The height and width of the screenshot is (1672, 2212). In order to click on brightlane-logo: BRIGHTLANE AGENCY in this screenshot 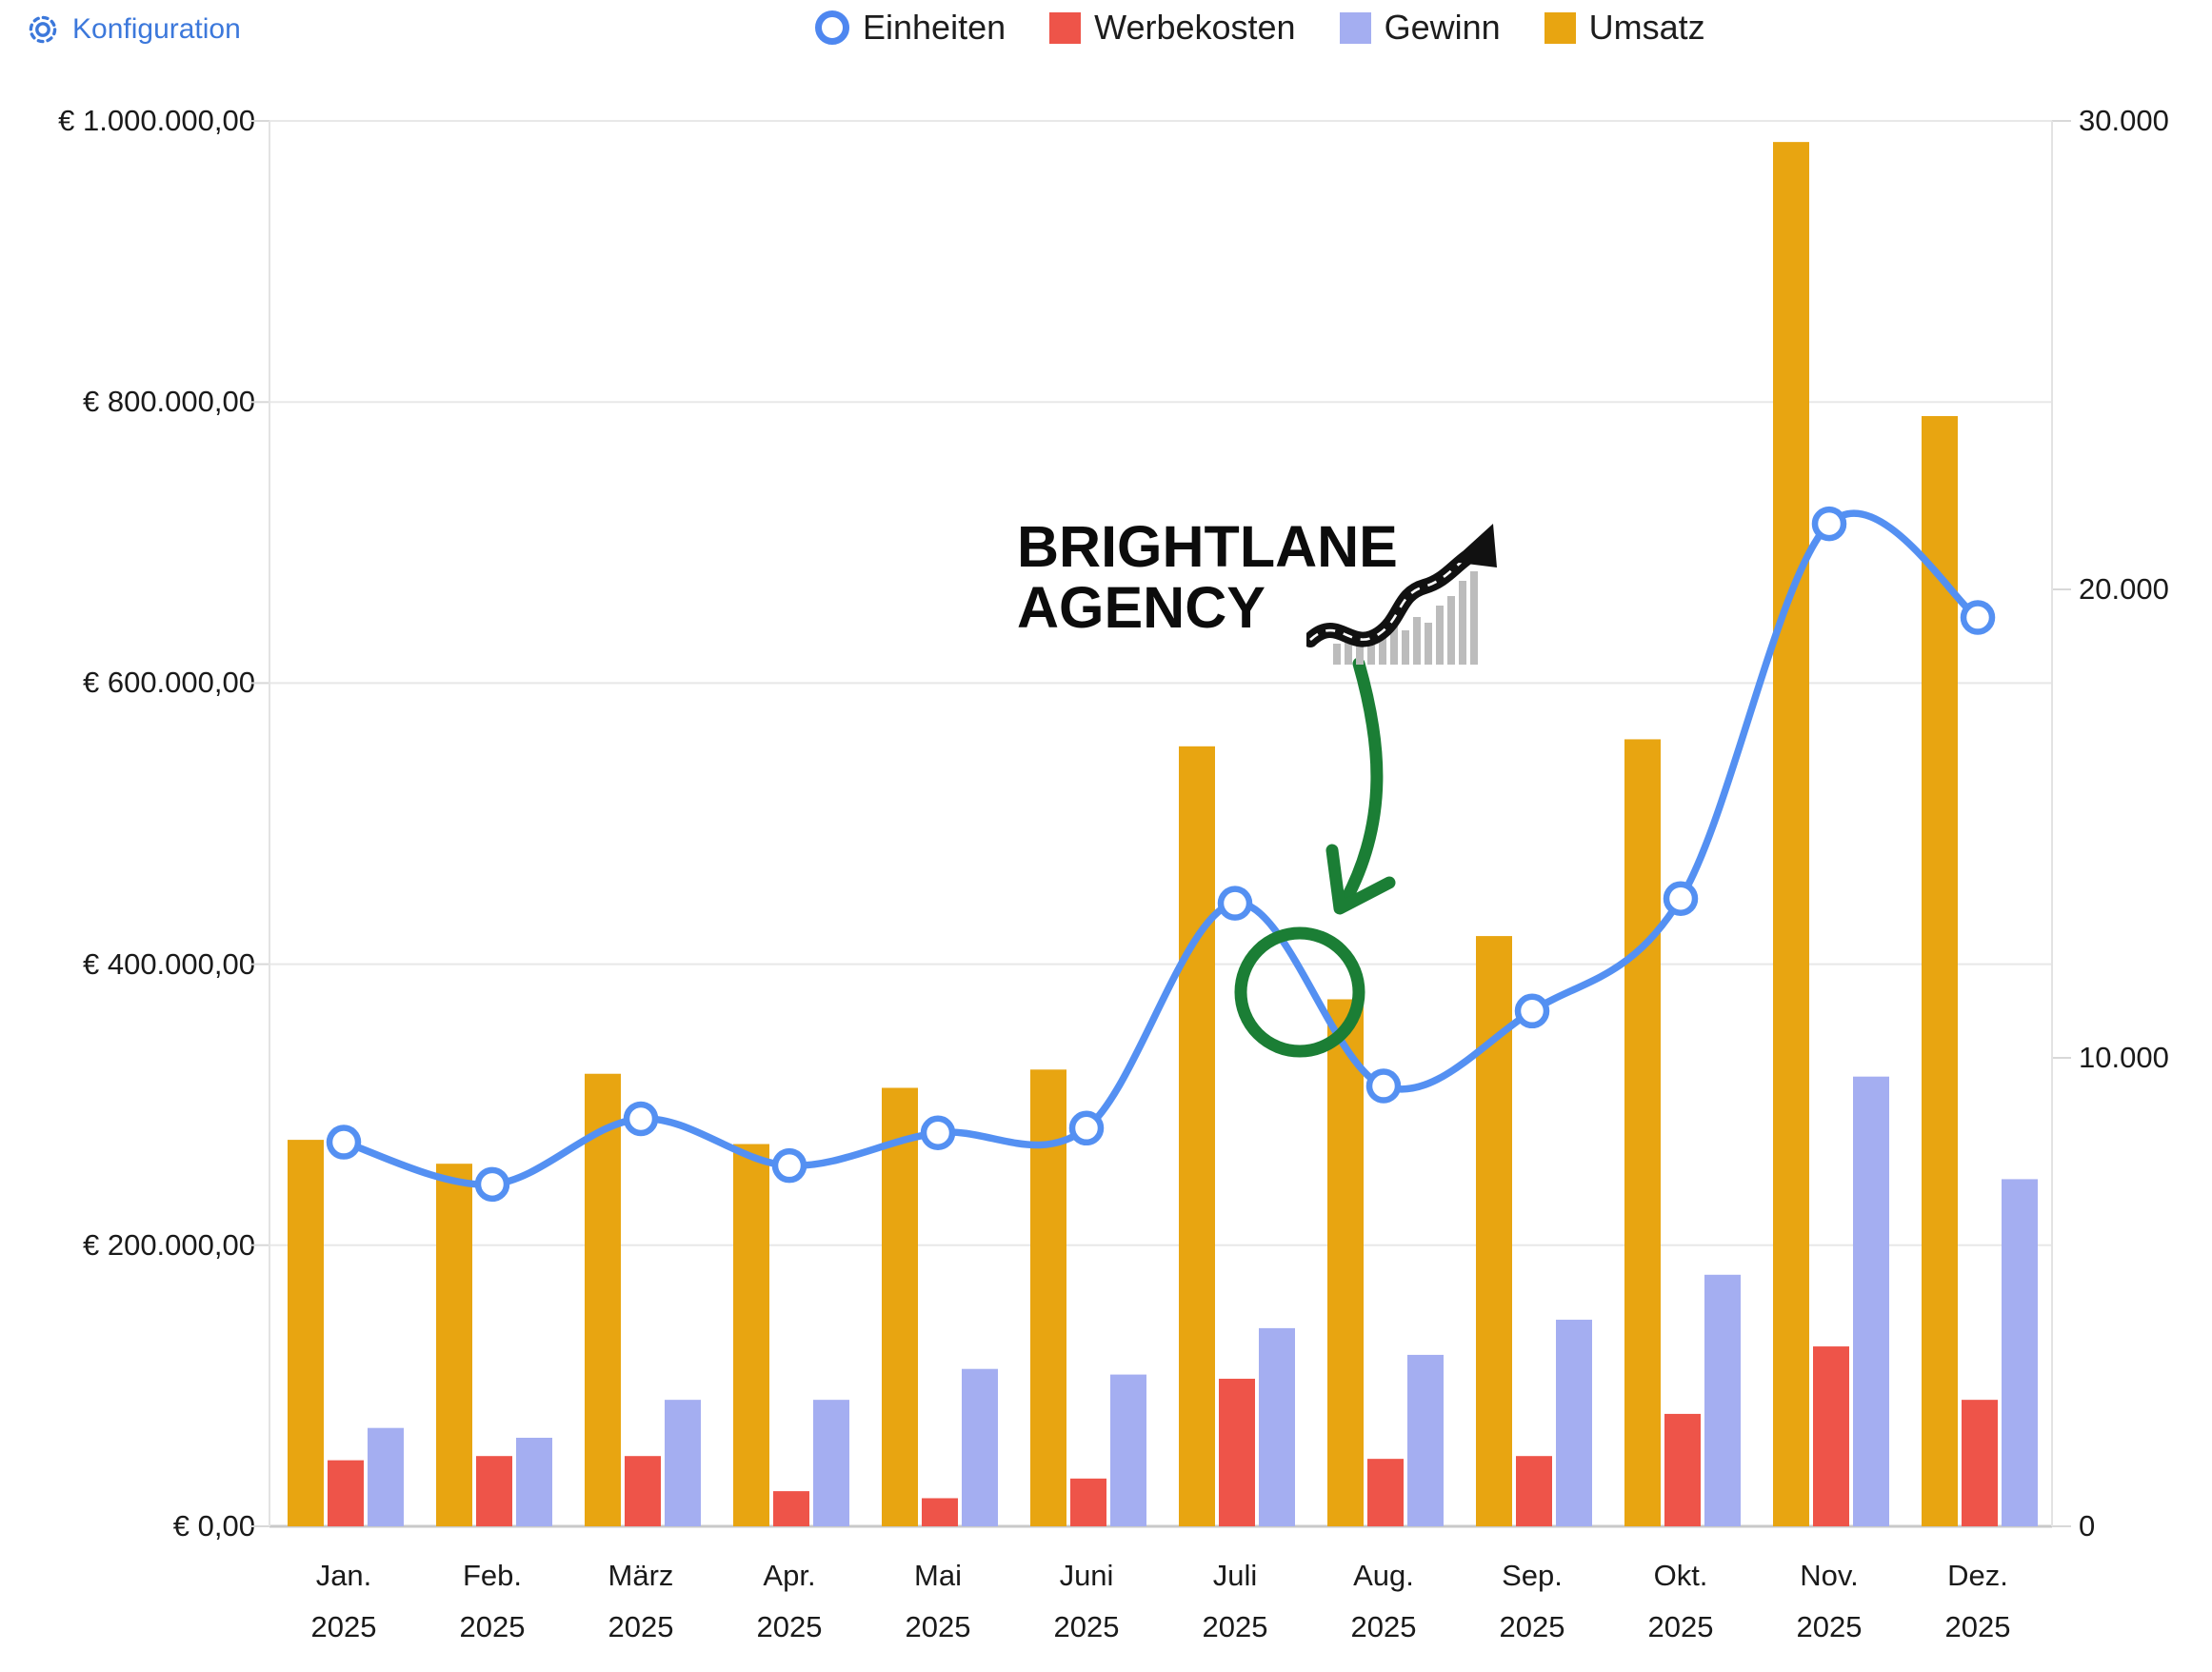, I will do `click(1207, 577)`.